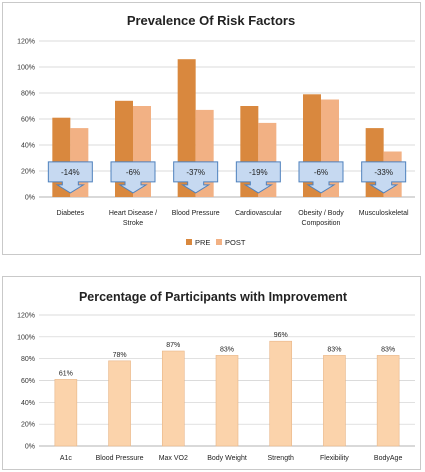 The width and height of the screenshot is (425, 472). I want to click on change-label: -14%, so click(70, 172).